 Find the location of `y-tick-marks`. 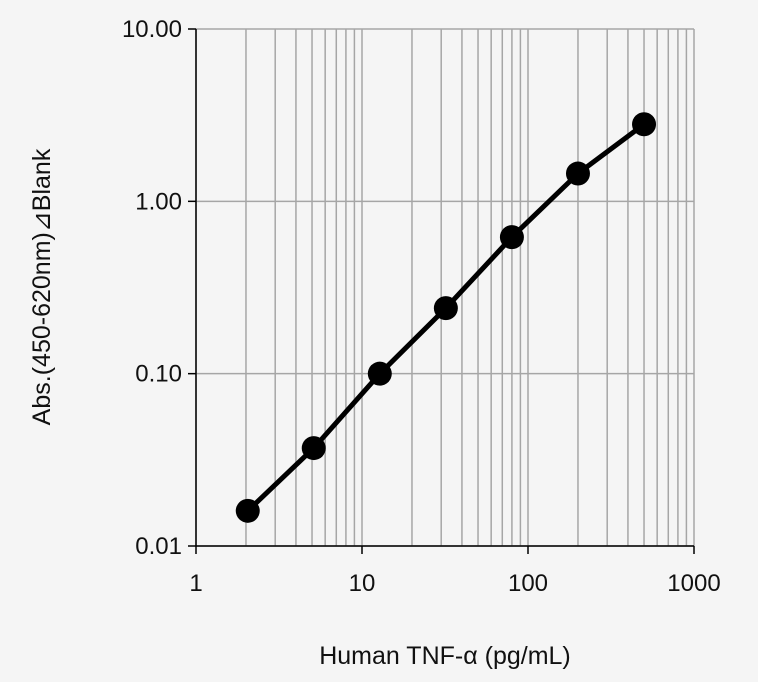

y-tick-marks is located at coordinates (192, 287).